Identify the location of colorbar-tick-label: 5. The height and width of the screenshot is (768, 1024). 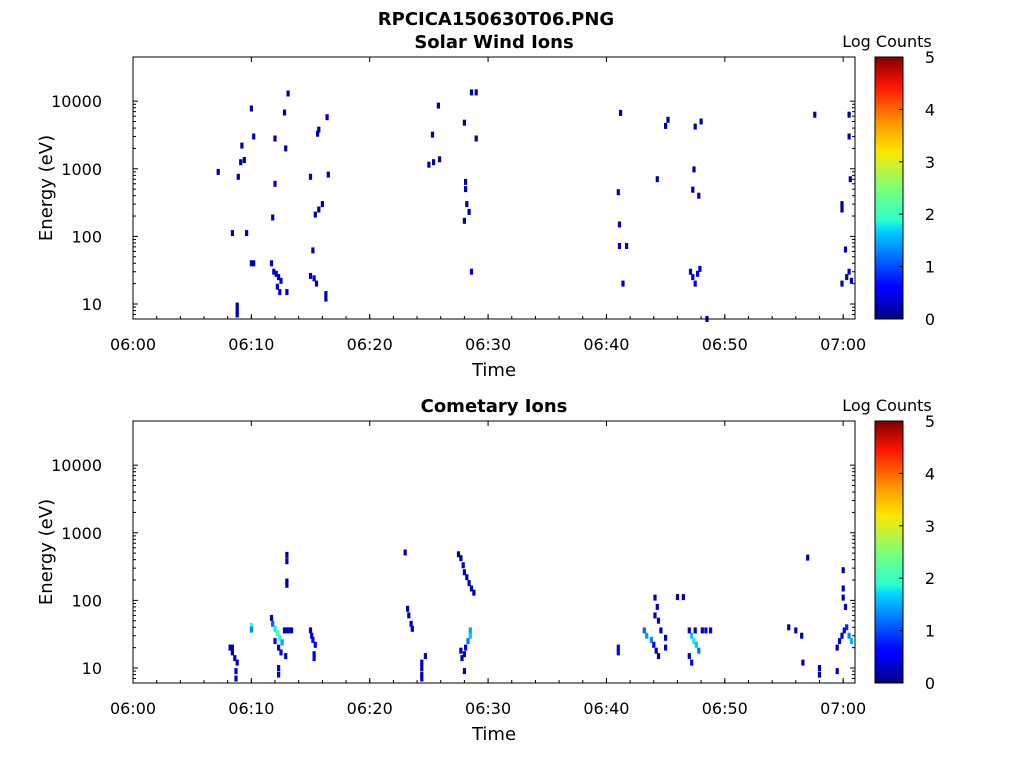
(930, 421).